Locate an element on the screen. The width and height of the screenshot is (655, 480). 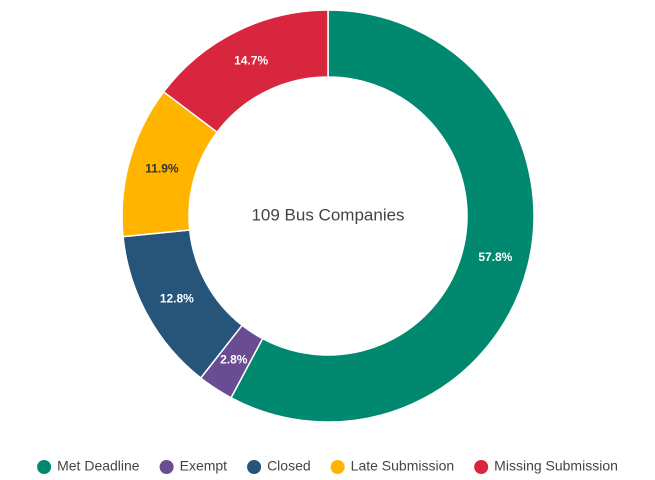
legend-label: Missing Submission is located at coordinates (556, 466).